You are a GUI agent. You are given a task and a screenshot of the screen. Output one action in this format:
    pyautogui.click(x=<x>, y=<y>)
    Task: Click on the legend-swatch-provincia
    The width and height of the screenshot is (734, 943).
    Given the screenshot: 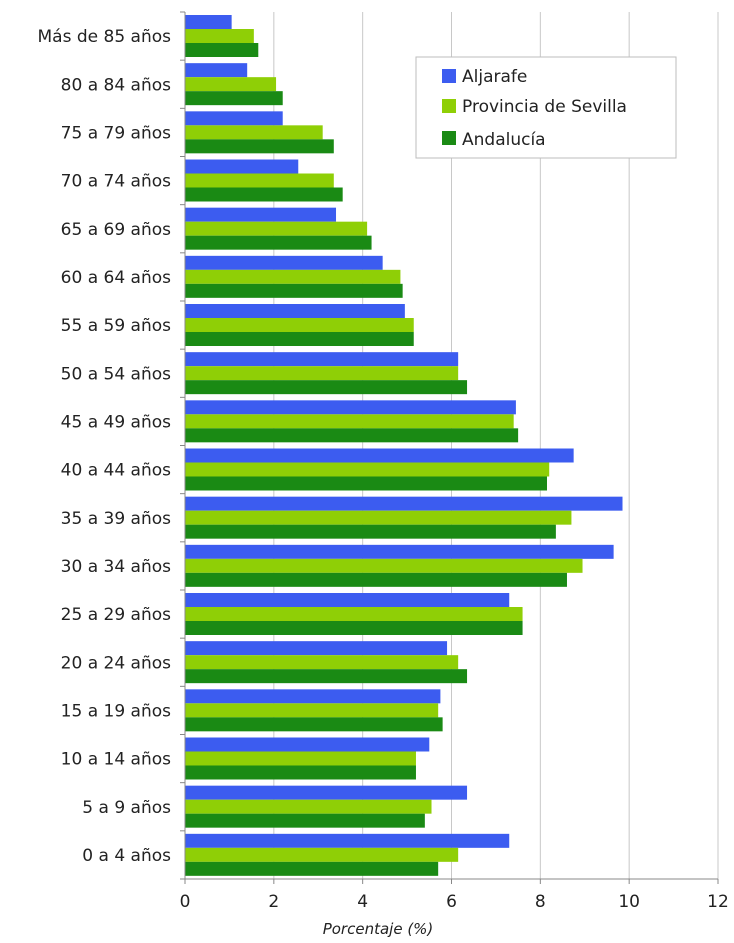 What is the action you would take?
    pyautogui.click(x=449, y=106)
    